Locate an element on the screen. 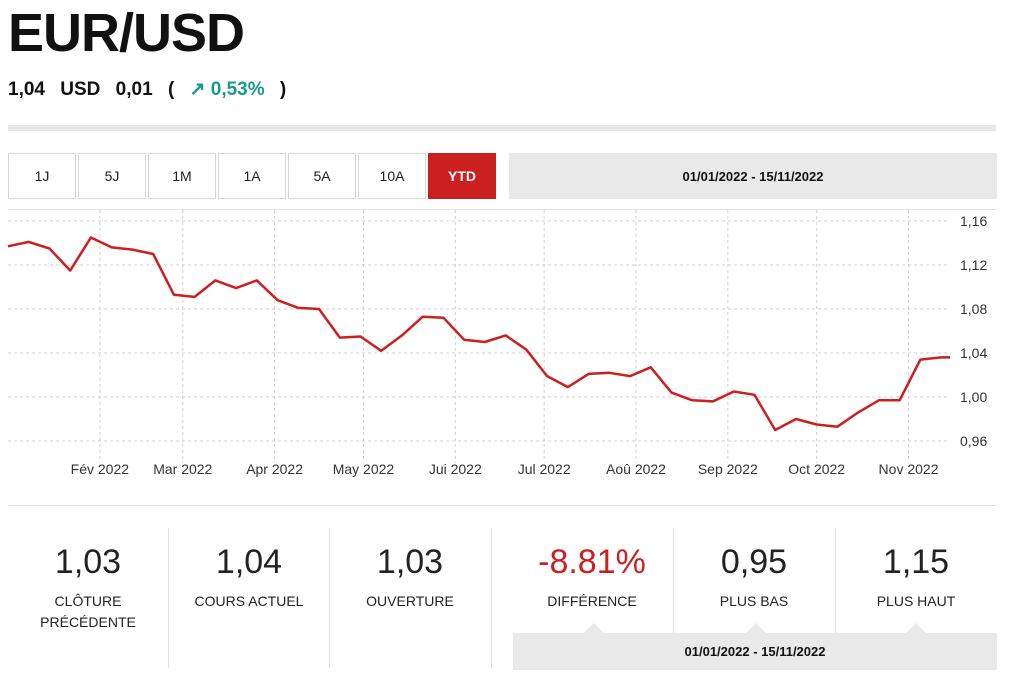  tab-1a: 1A is located at coordinates (252, 176).